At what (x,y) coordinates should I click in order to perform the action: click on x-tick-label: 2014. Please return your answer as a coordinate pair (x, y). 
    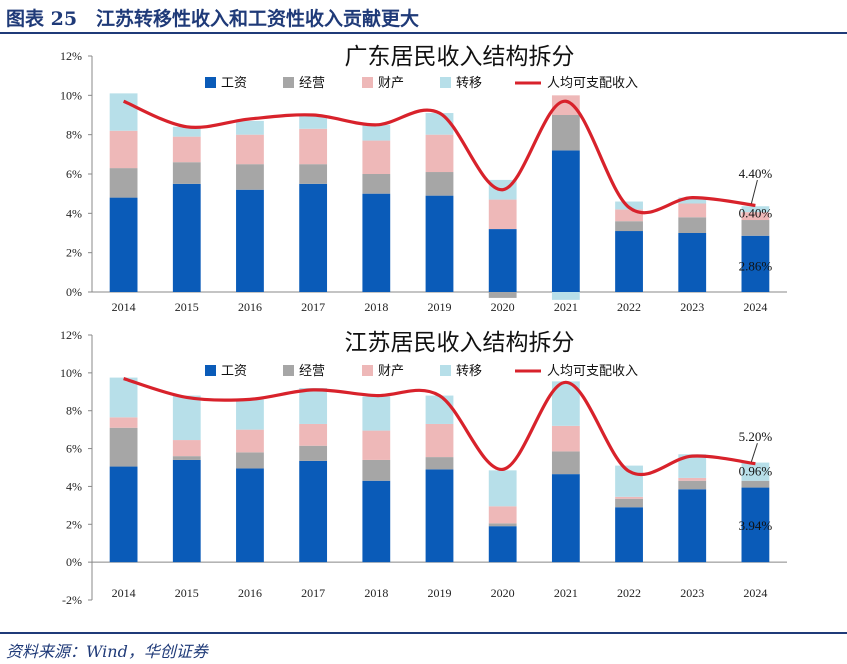
    Looking at the image, I should click on (124, 593).